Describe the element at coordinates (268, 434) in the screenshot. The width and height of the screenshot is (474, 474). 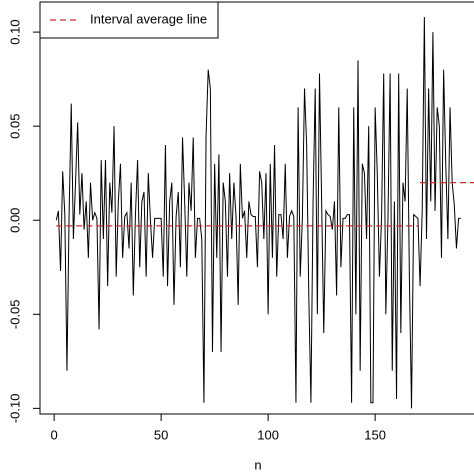
I see `x-tick-label: 100` at that location.